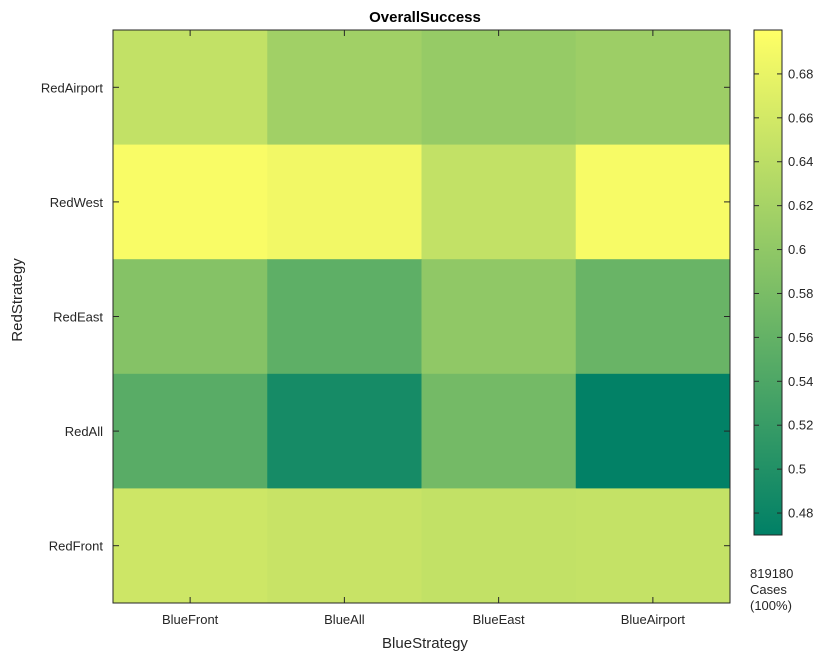  I want to click on x-tick-label: BlueAll, so click(344, 619).